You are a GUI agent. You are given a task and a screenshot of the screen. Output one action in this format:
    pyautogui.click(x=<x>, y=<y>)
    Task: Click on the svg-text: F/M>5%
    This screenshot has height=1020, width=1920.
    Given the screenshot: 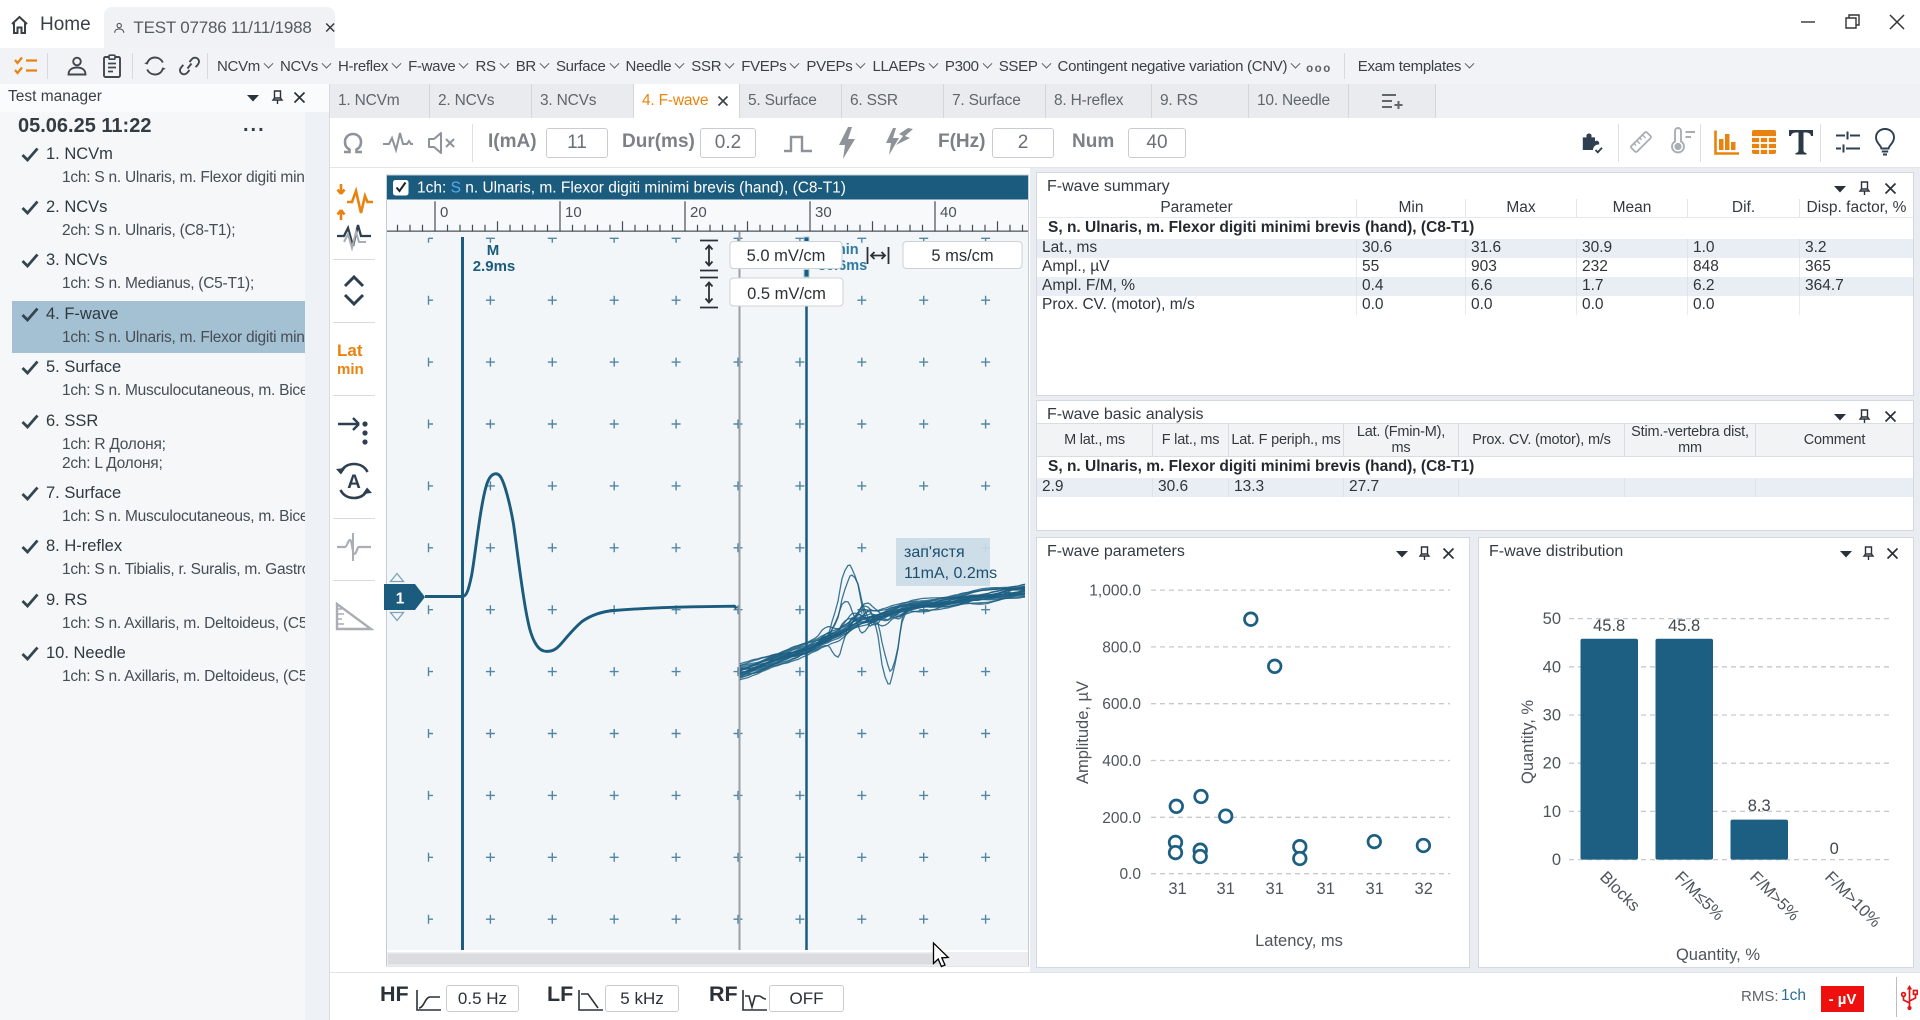 What is the action you would take?
    pyautogui.click(x=1774, y=896)
    